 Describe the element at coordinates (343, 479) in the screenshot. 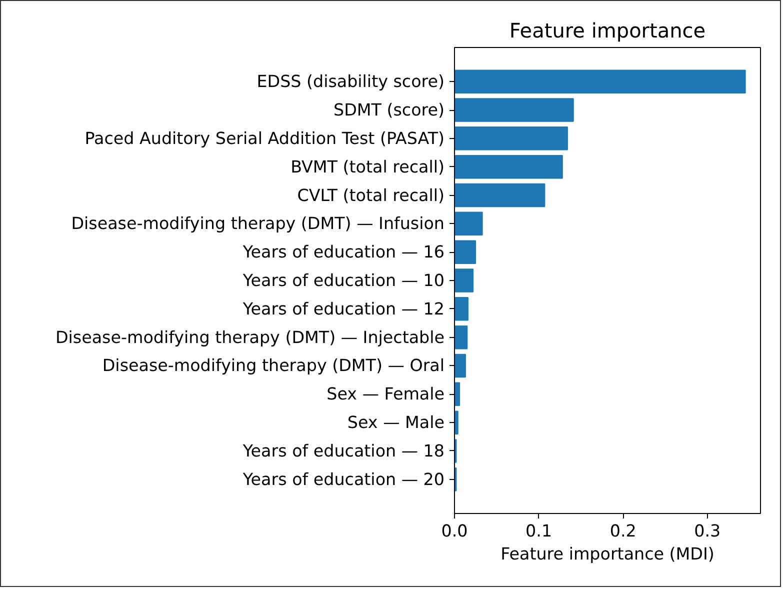

I see `y-tick-label: Years of education — 20` at that location.